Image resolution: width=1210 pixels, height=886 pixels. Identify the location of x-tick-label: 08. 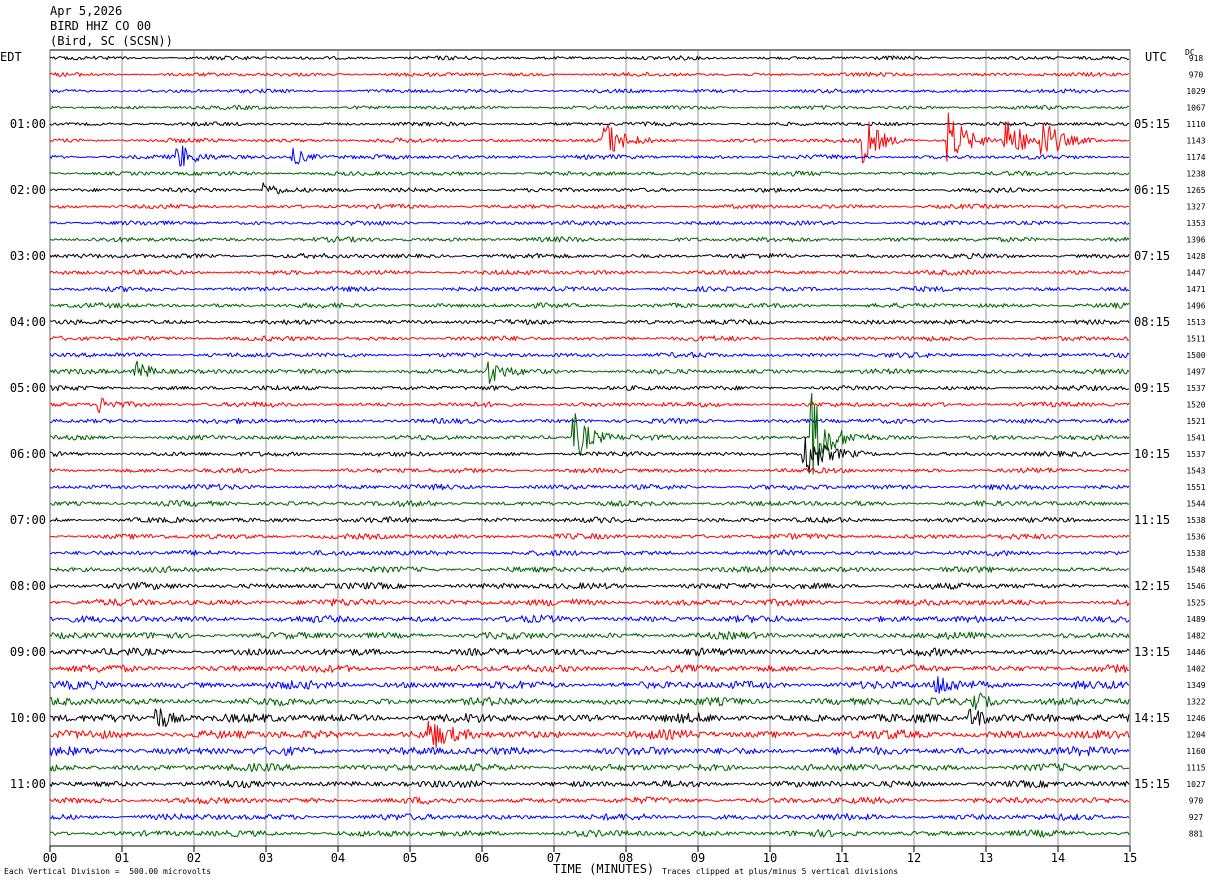
(626, 858).